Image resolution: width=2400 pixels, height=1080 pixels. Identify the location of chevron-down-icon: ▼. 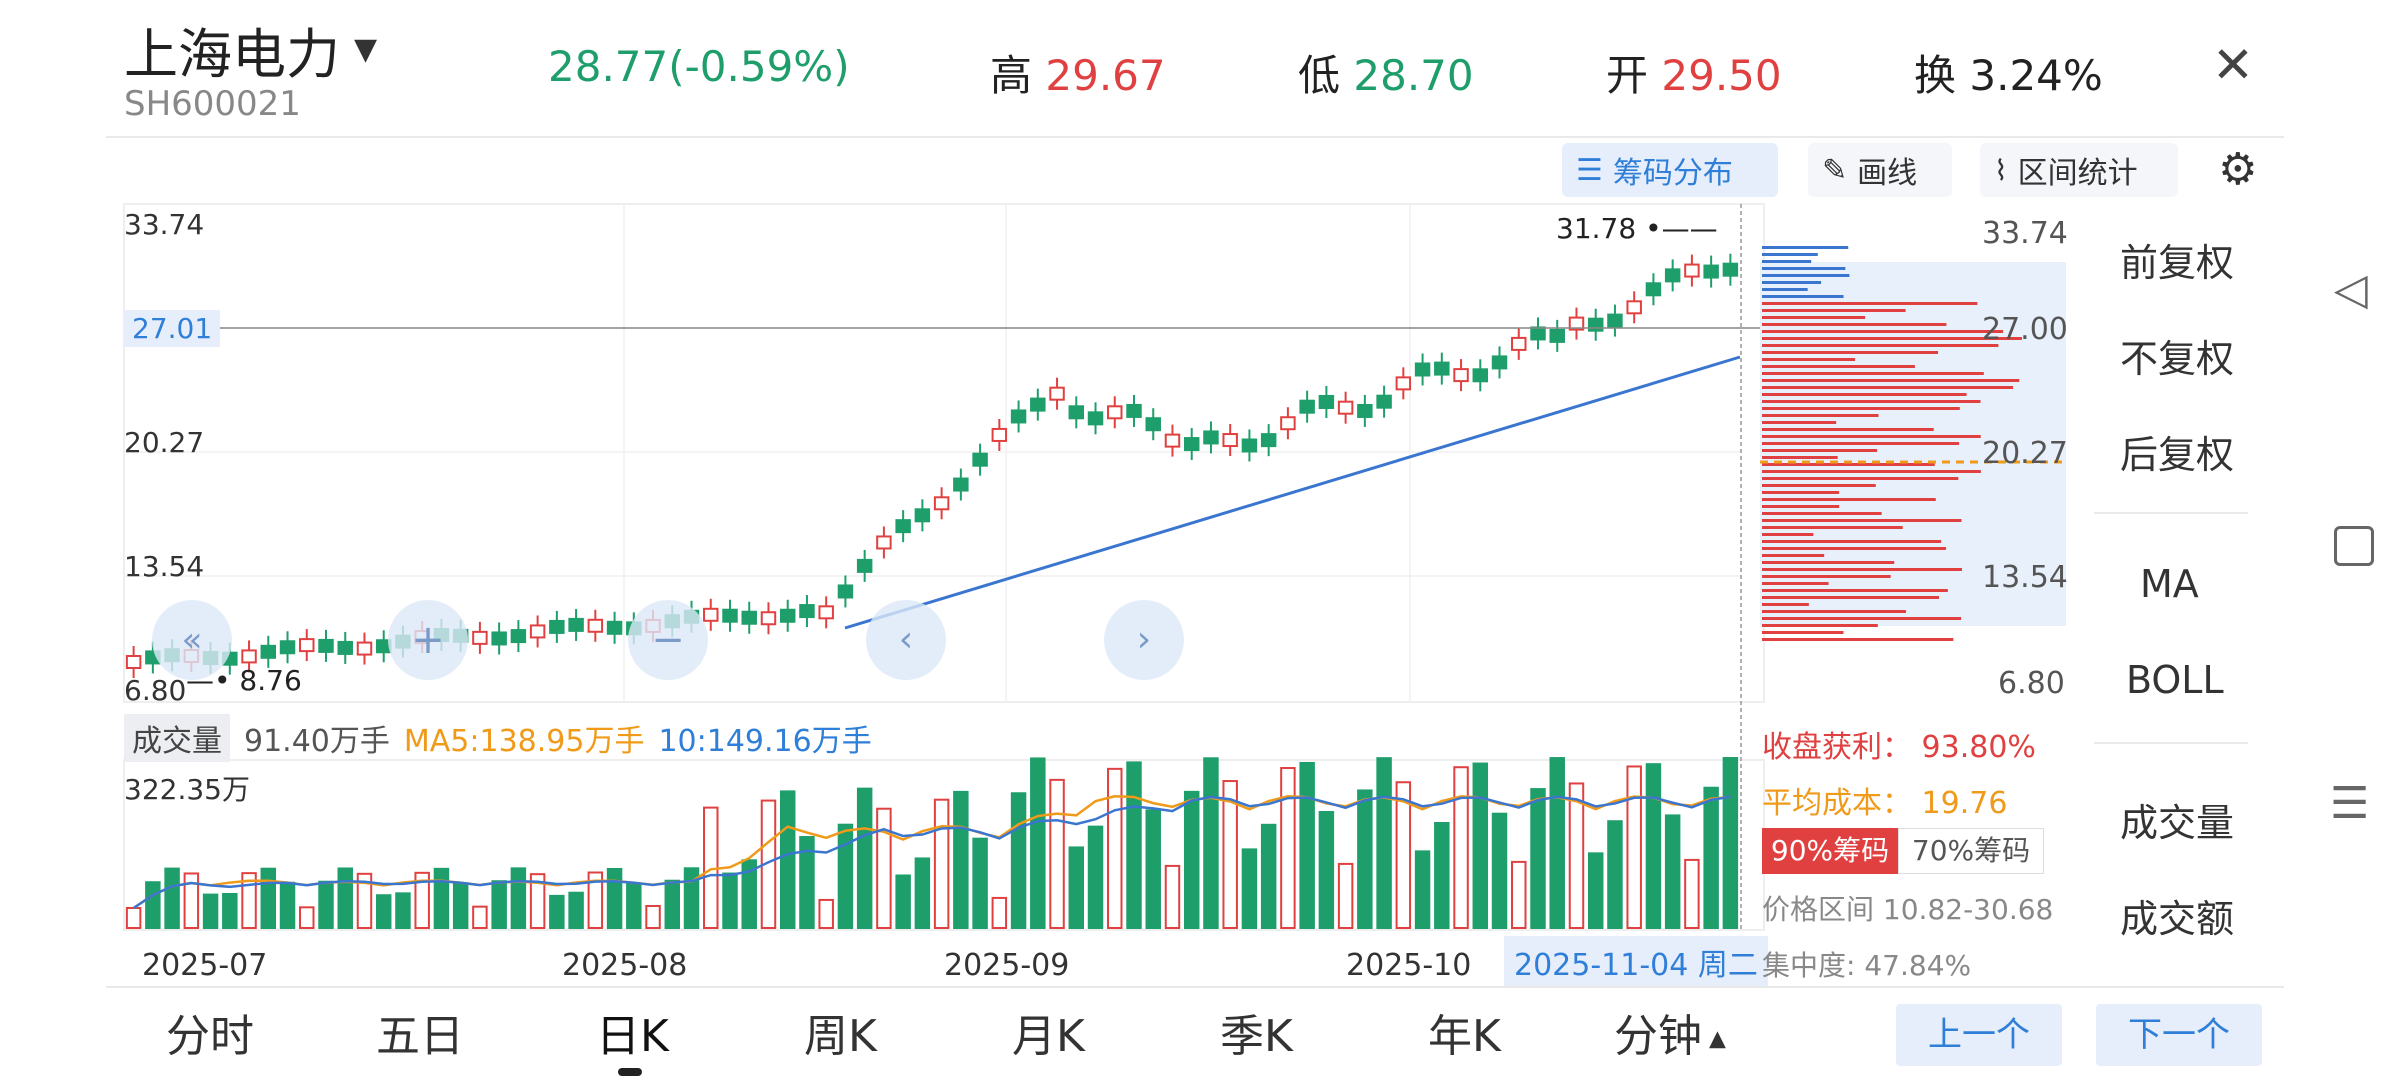
(366, 49).